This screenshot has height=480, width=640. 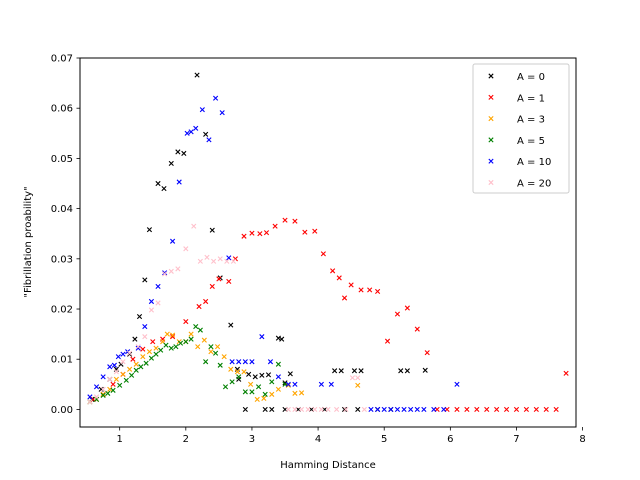 I want to click on x-axis-label: Hamming Distance, so click(x=328, y=465).